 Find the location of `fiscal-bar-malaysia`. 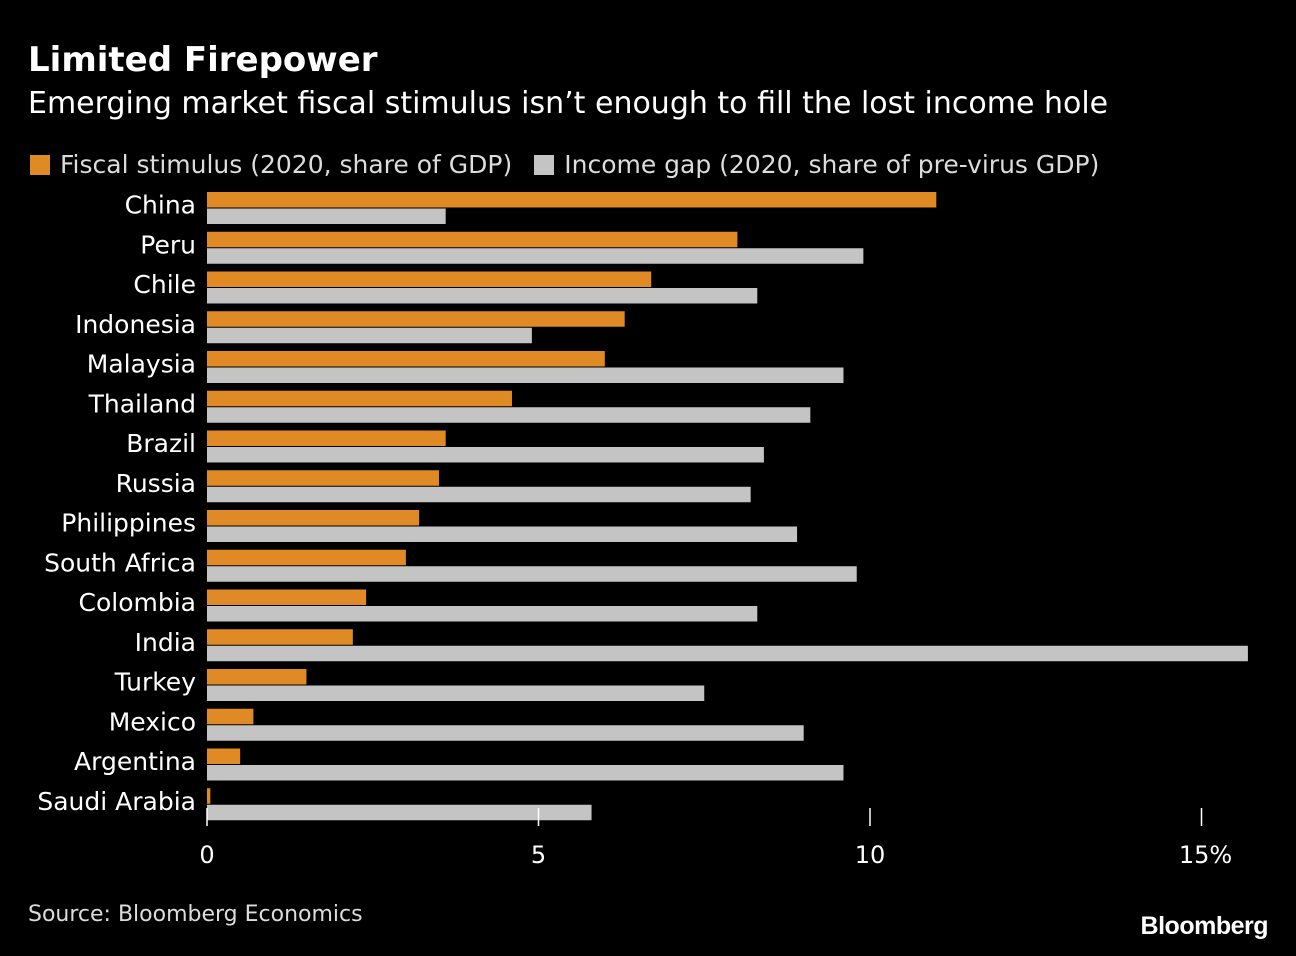

fiscal-bar-malaysia is located at coordinates (406, 359).